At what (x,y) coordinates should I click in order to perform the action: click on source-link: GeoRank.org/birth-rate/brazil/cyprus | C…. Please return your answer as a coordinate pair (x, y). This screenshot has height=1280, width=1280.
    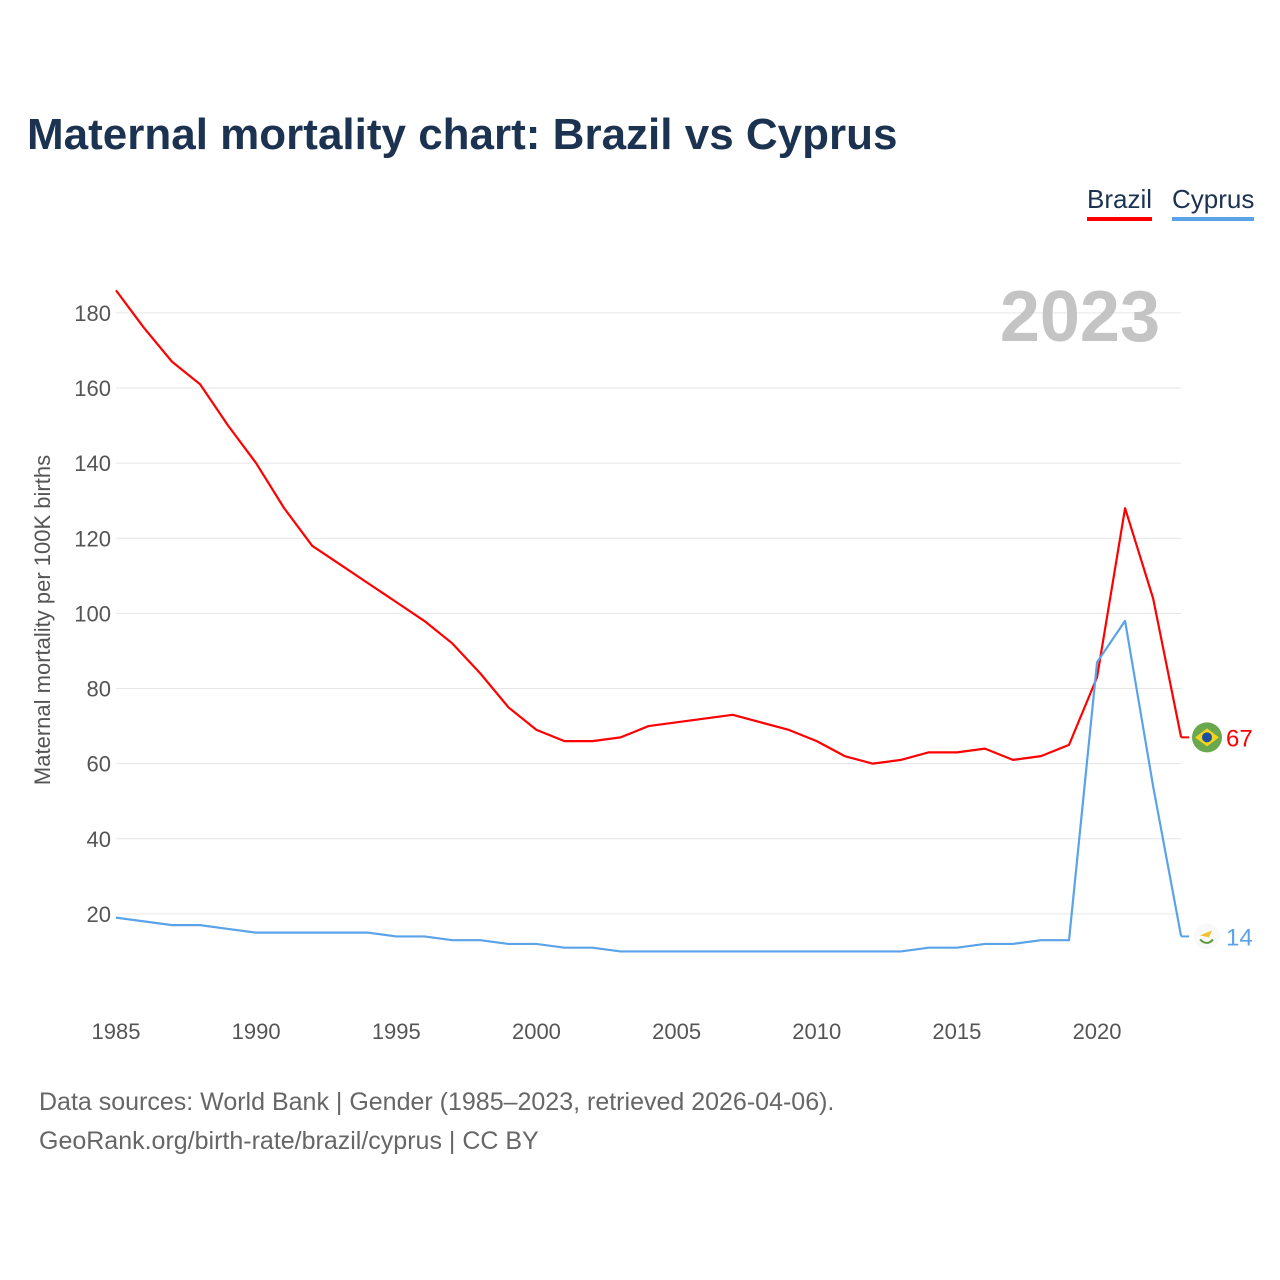
    Looking at the image, I should click on (289, 1141).